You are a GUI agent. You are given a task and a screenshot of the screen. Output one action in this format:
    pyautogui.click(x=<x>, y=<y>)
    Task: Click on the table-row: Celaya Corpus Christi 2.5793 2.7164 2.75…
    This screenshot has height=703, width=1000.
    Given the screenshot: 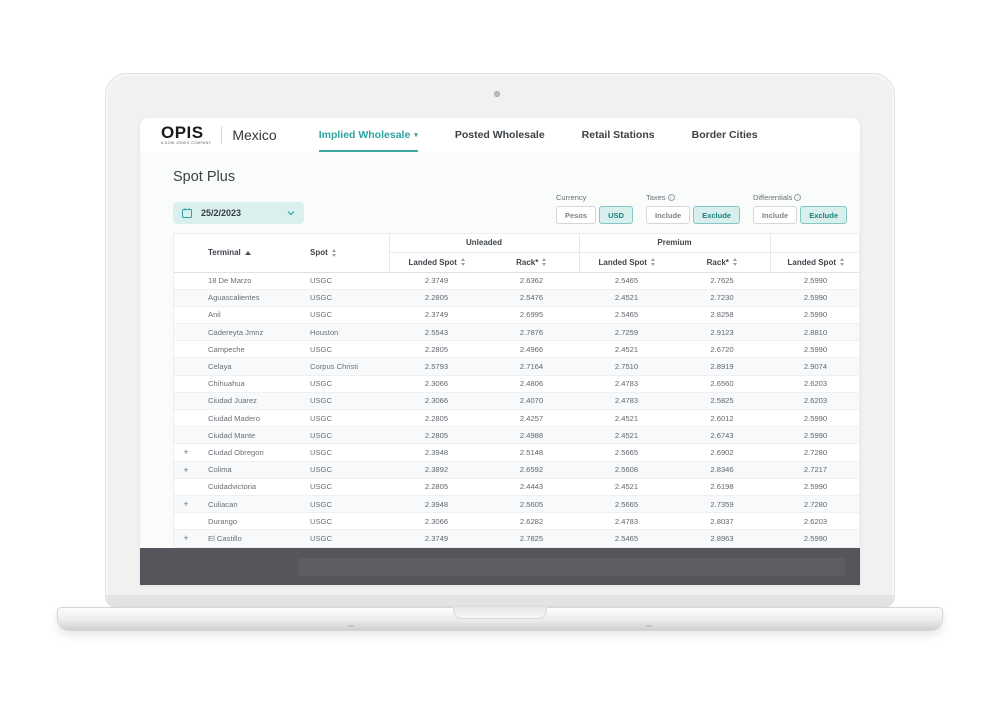 What is the action you would take?
    pyautogui.click(x=516, y=366)
    